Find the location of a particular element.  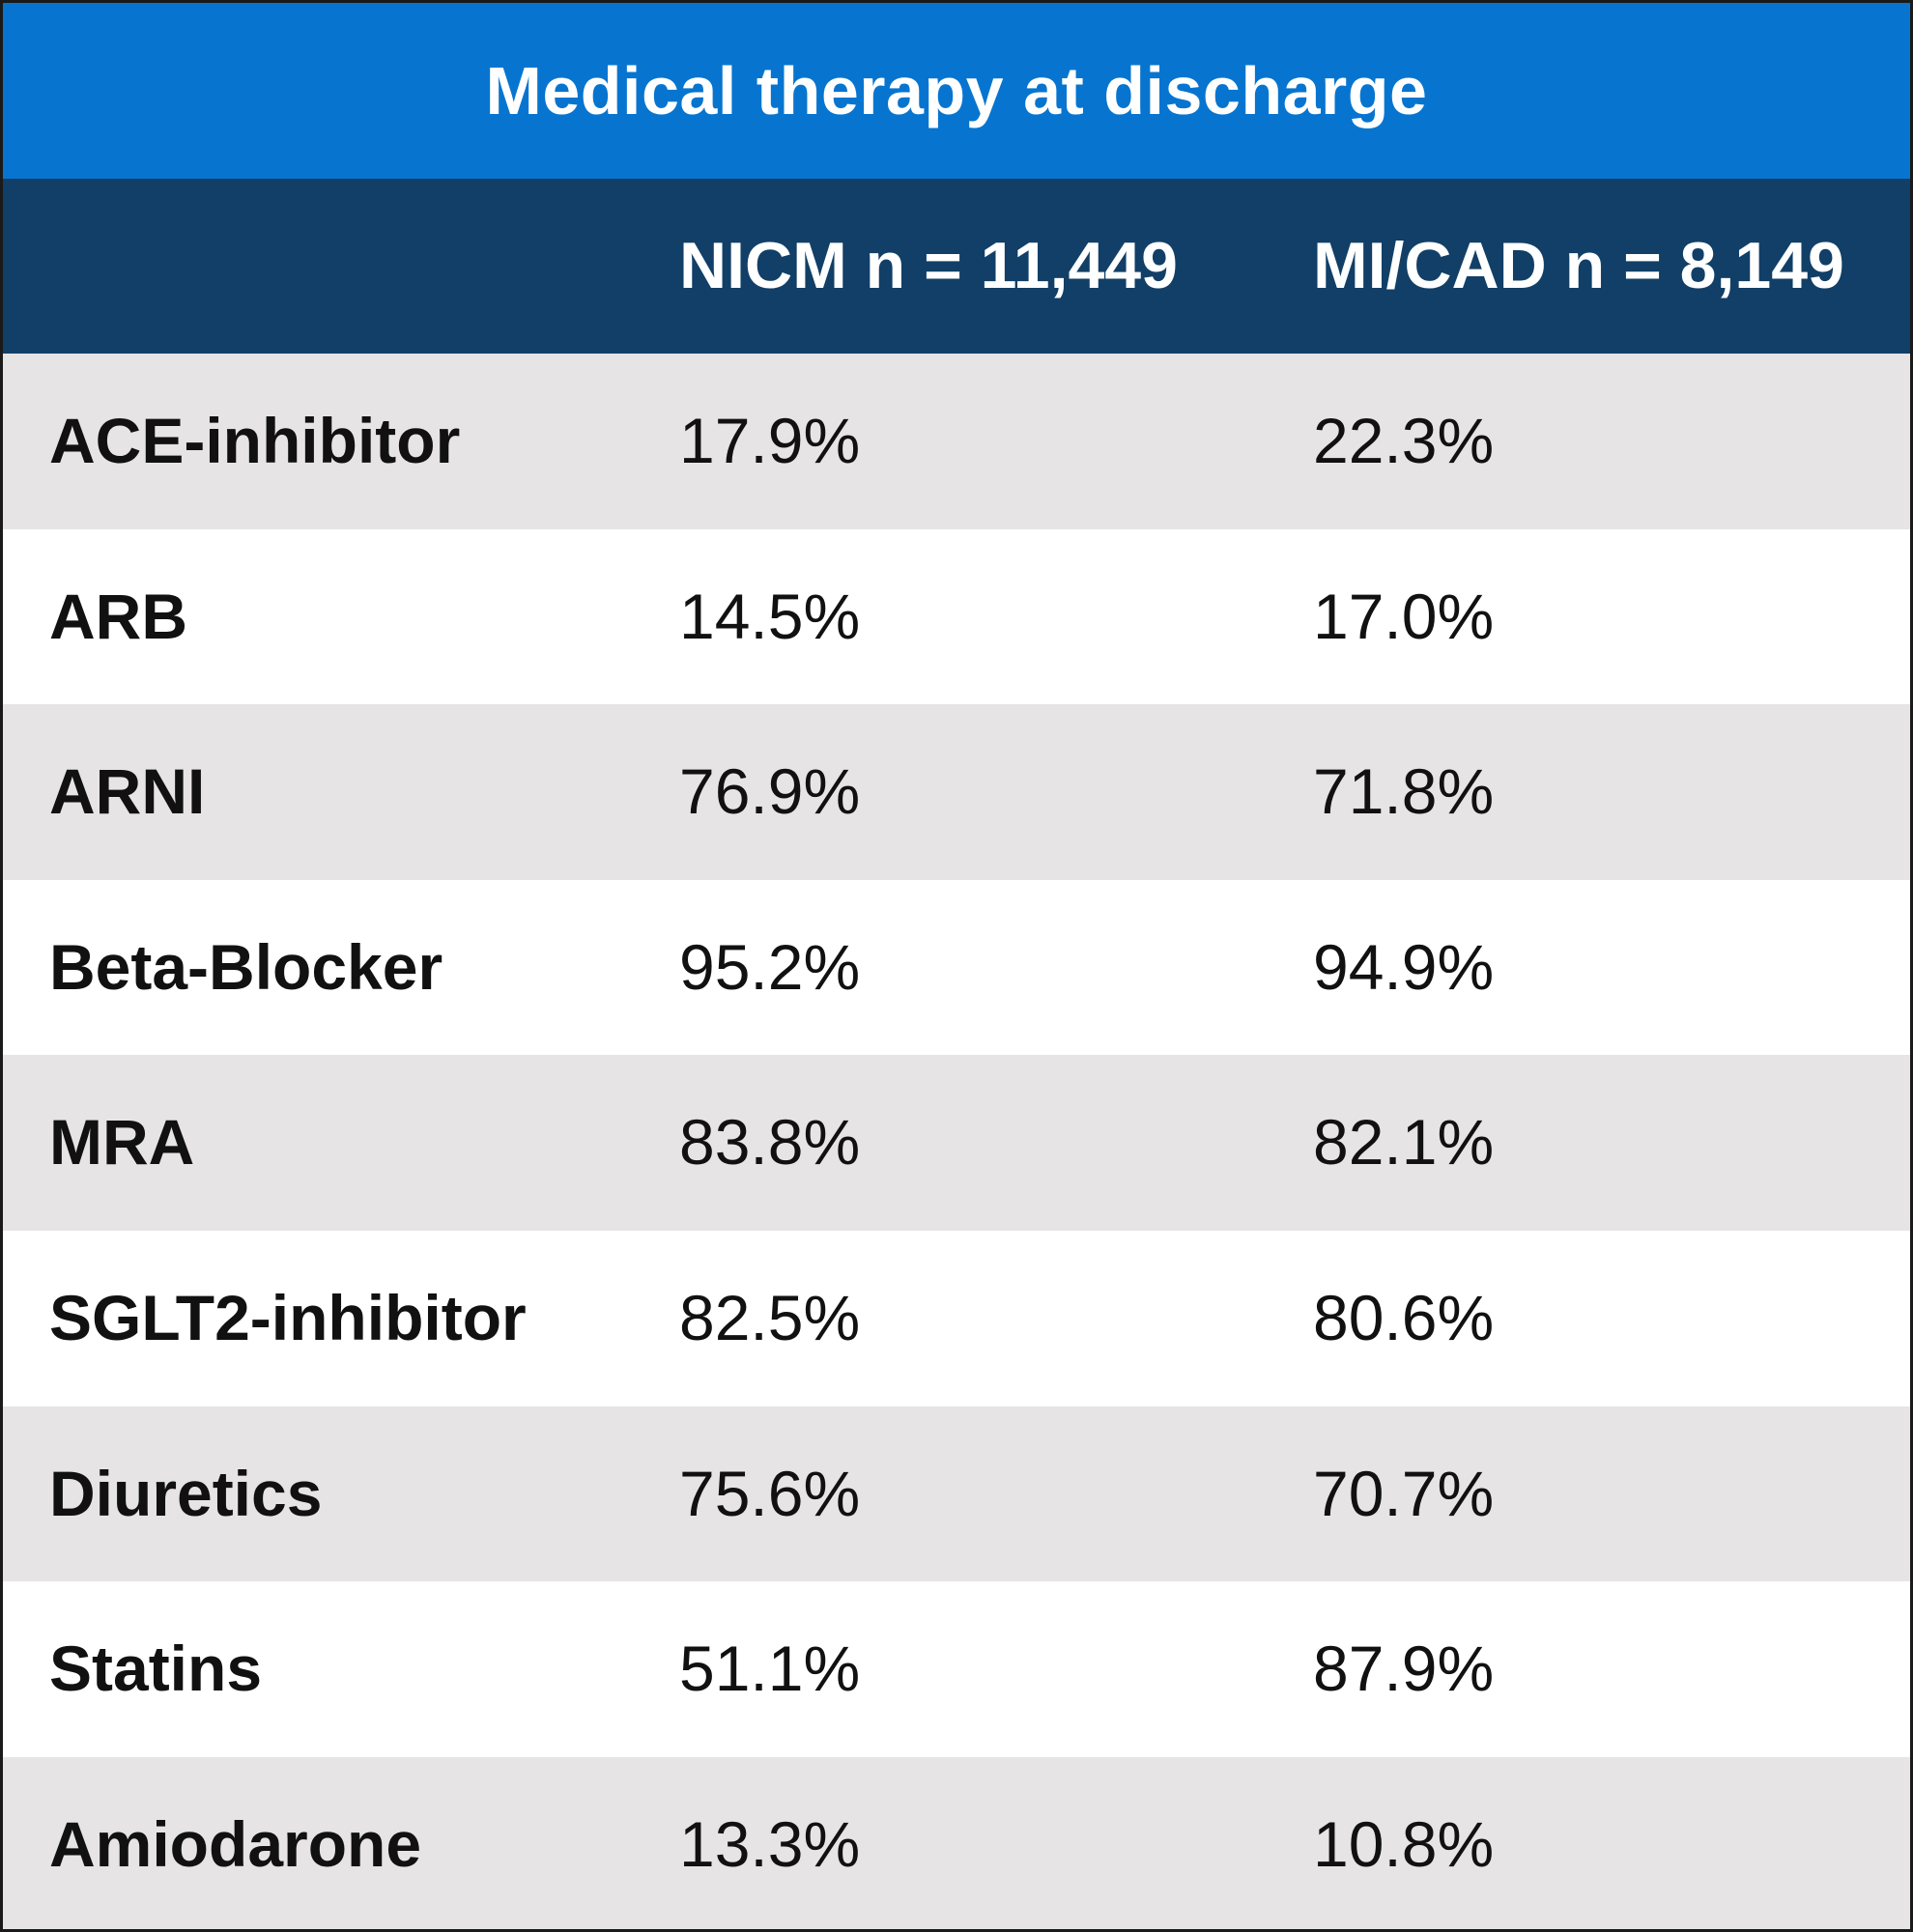

table-row: ARB 14.5% 17.0% is located at coordinates (956, 616).